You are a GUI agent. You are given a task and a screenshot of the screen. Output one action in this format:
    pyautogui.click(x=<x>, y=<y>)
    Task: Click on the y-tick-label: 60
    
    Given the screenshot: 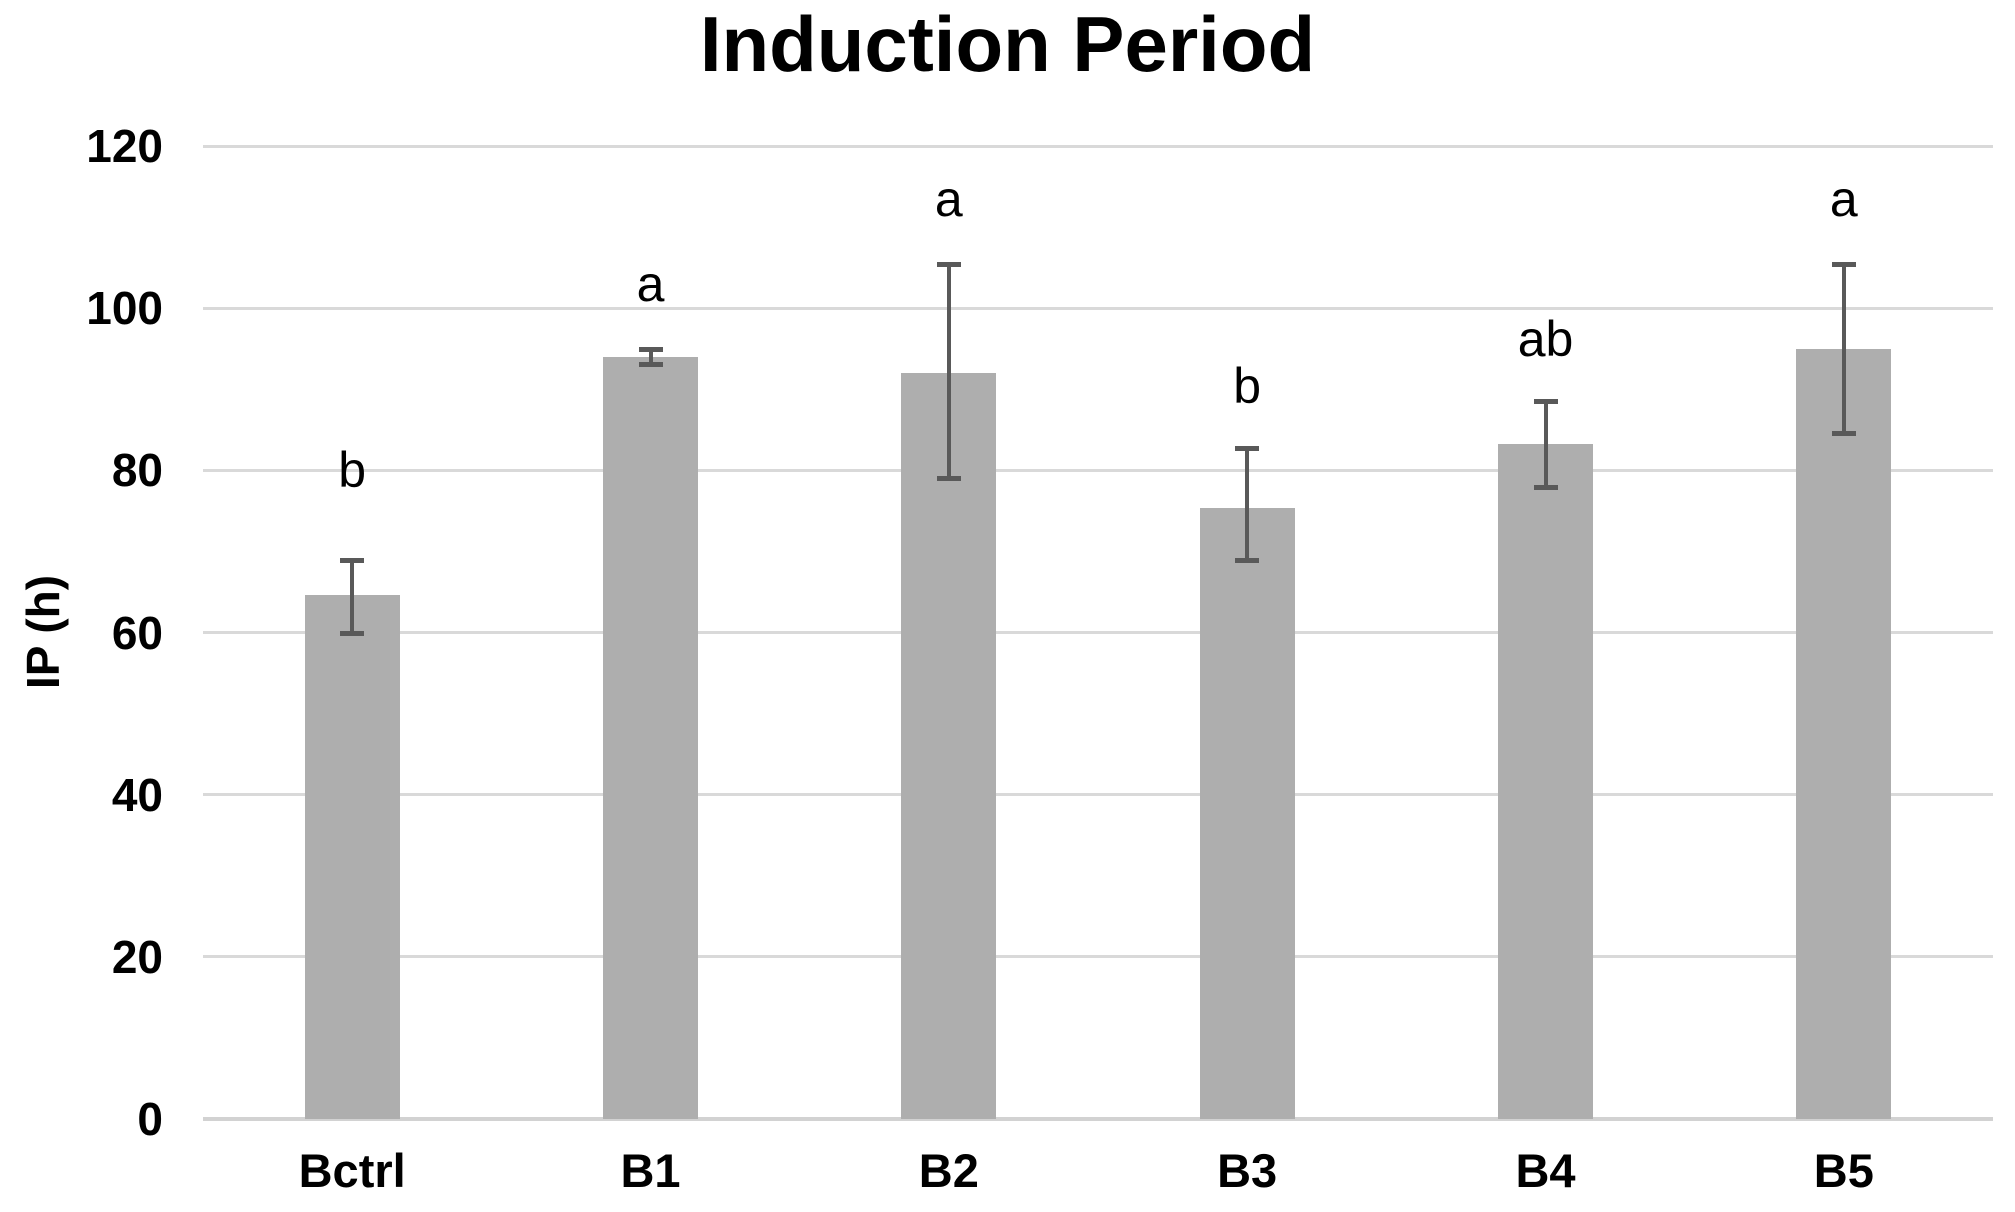 What is the action you would take?
    pyautogui.click(x=137, y=632)
    